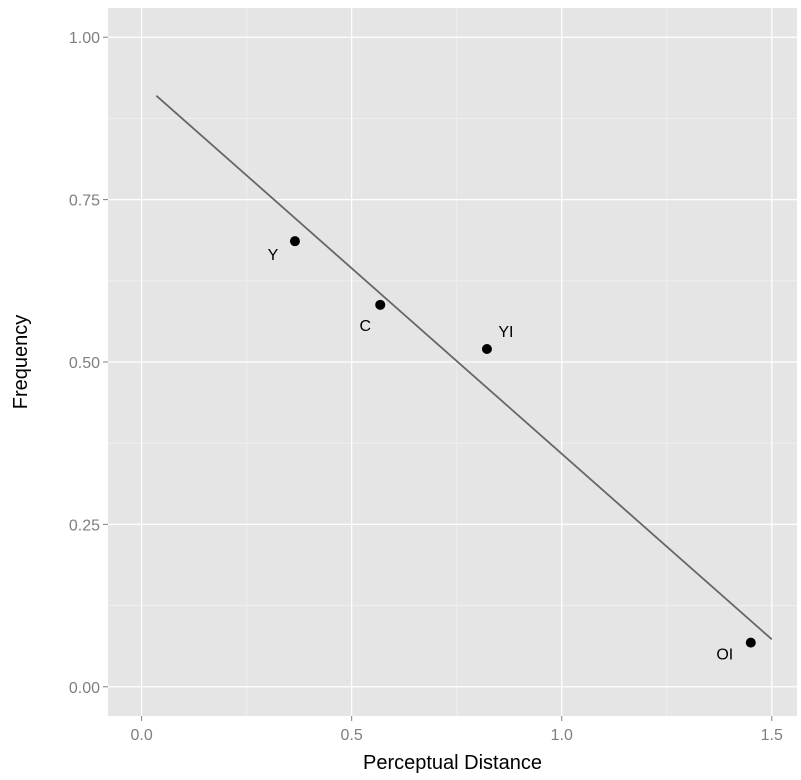 The height and width of the screenshot is (780, 801). I want to click on data-point-label: C, so click(365, 326).